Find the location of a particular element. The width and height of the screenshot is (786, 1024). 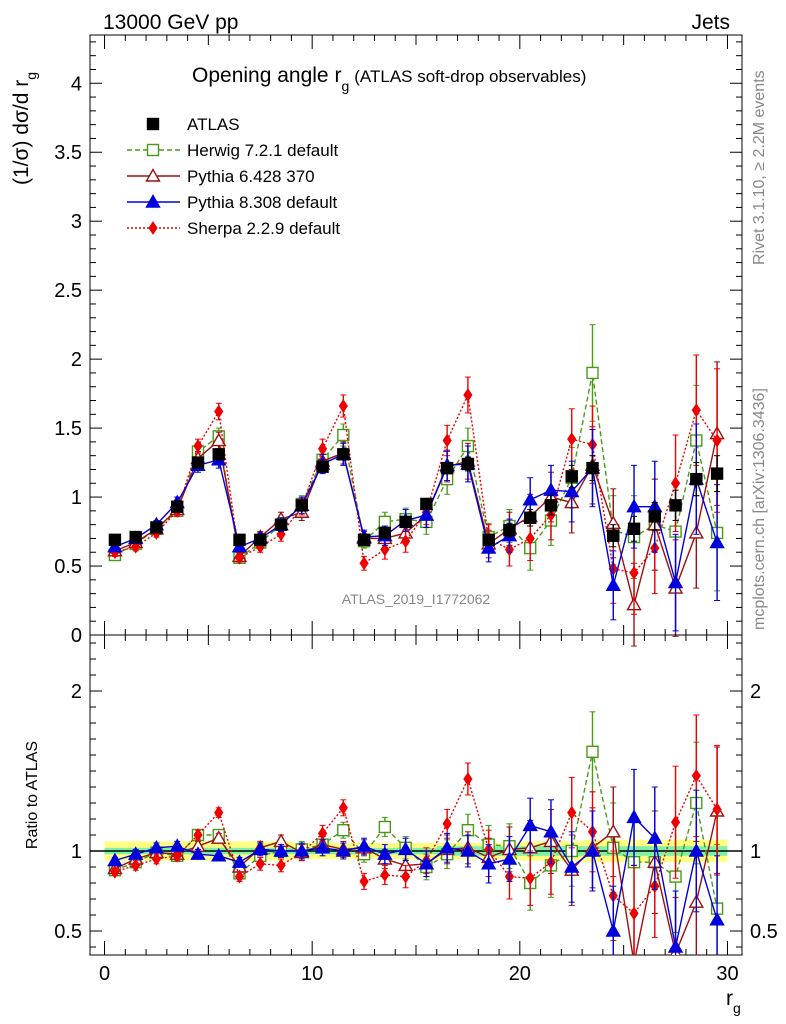

header-process: Jets is located at coordinates (710, 22).